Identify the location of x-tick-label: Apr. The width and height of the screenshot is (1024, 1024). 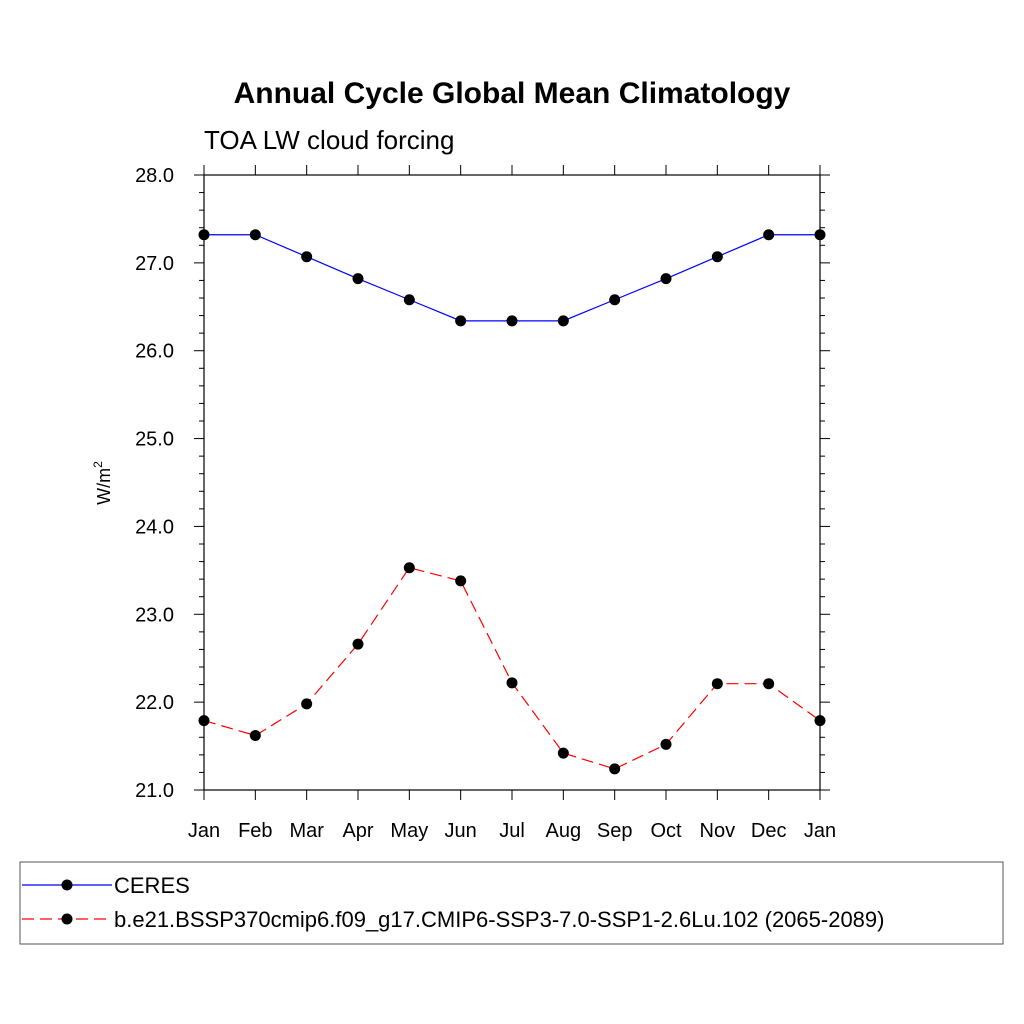
(357, 831).